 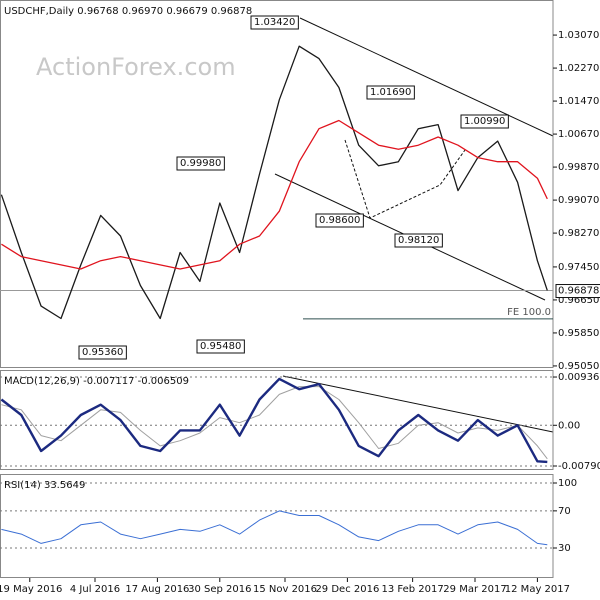 What do you see at coordinates (578, 233) in the screenshot?
I see `y-tick-label: 0.98270` at bounding box center [578, 233].